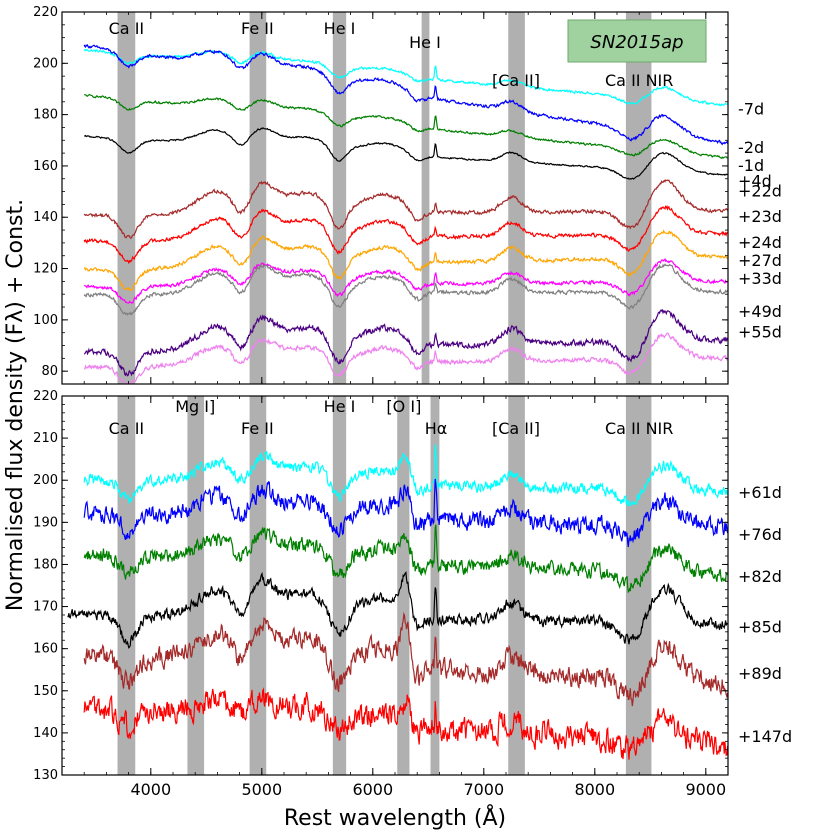 The image size is (830, 836). What do you see at coordinates (405, 358) in the screenshot?
I see `series-line-p55d` at bounding box center [405, 358].